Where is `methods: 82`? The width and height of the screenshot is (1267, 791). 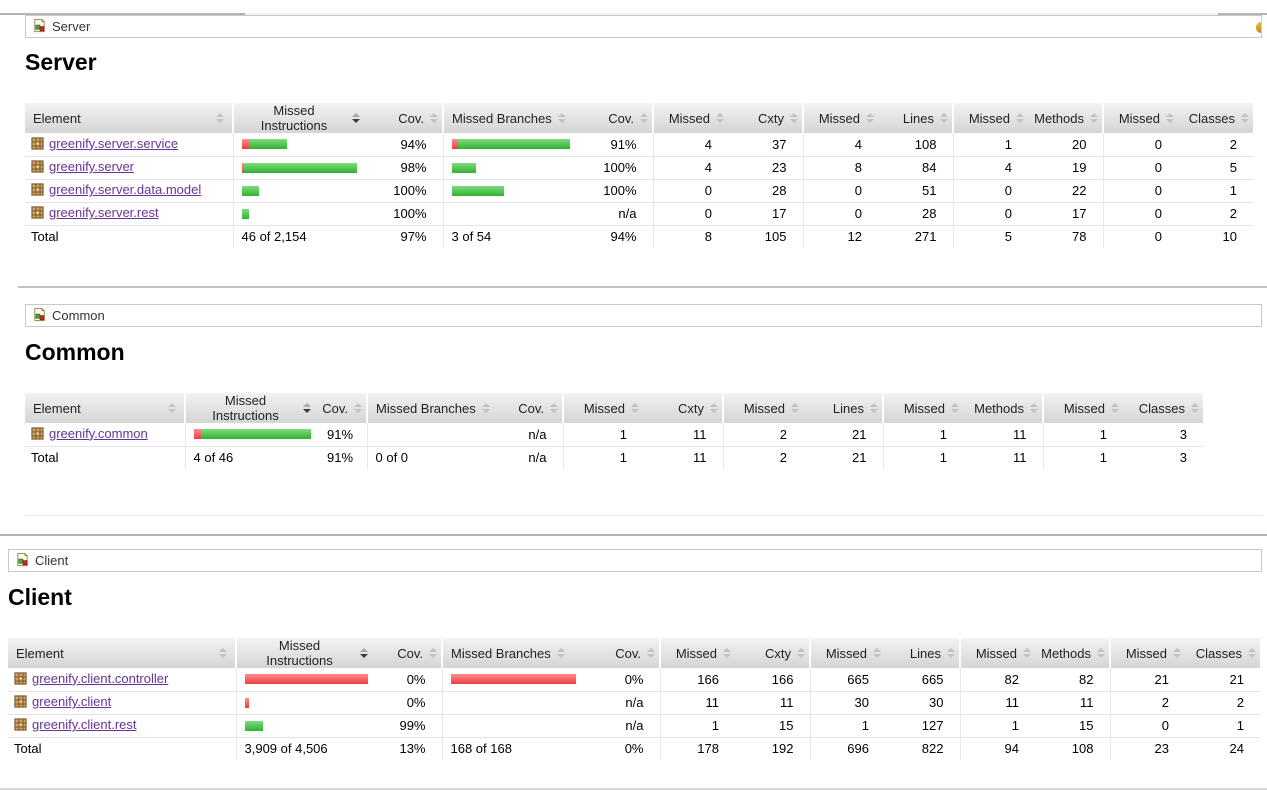
methods: 82 is located at coordinates (1072, 680).